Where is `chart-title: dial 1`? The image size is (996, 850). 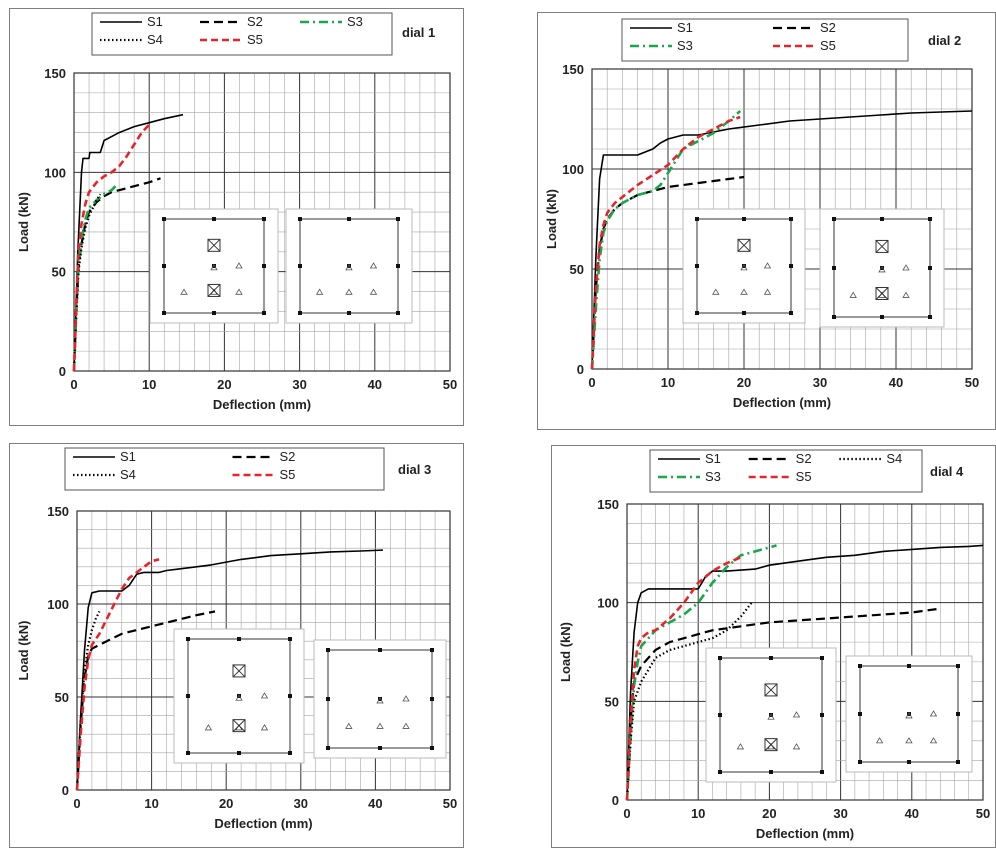 chart-title: dial 1 is located at coordinates (418, 32).